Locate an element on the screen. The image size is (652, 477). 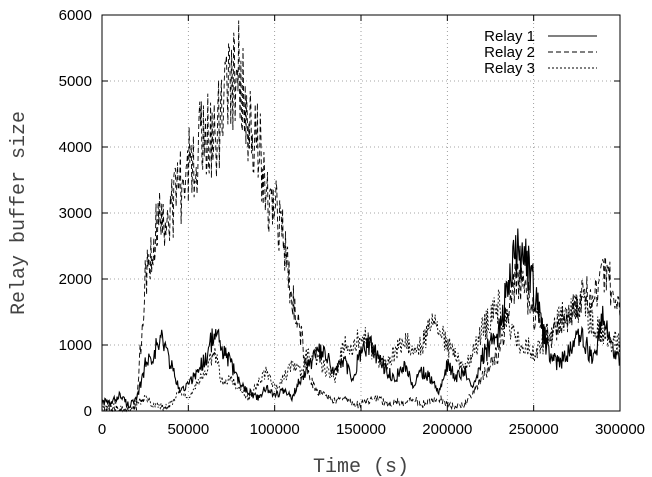
x-tick-label: 50000 is located at coordinates (188, 429).